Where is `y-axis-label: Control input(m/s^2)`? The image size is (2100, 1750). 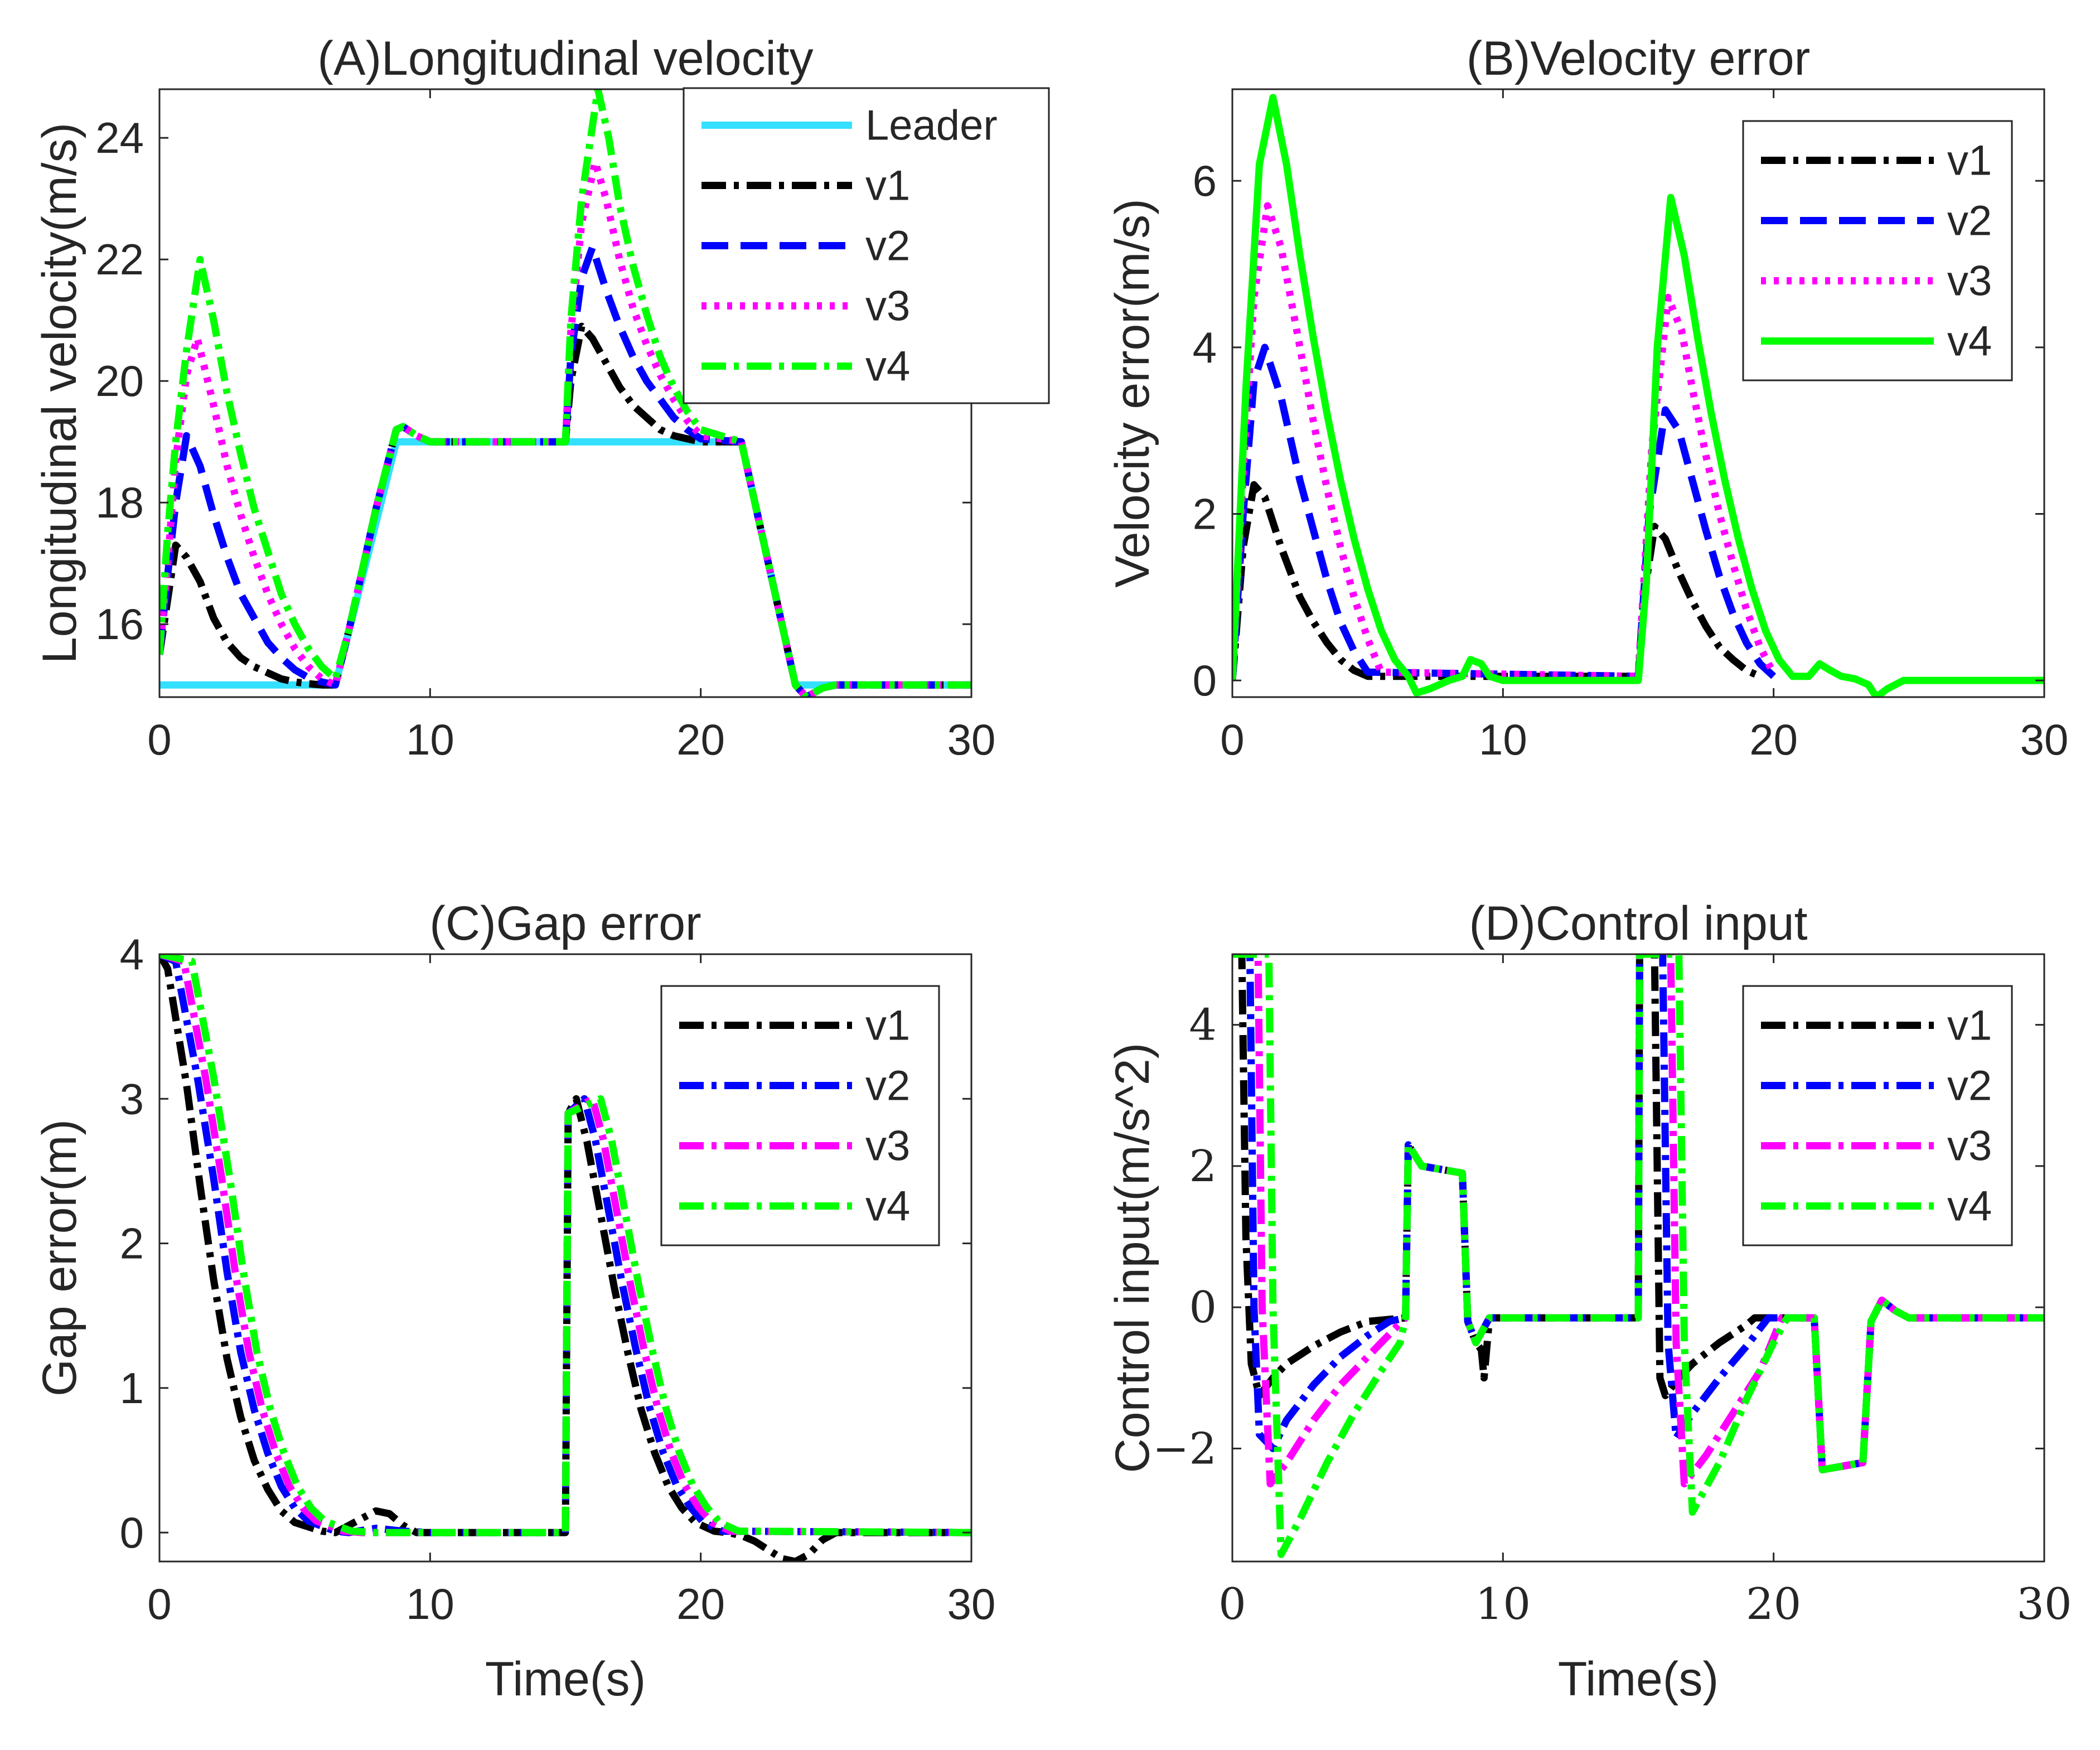
y-axis-label: Control input(m/s^2) is located at coordinates (1132, 1258).